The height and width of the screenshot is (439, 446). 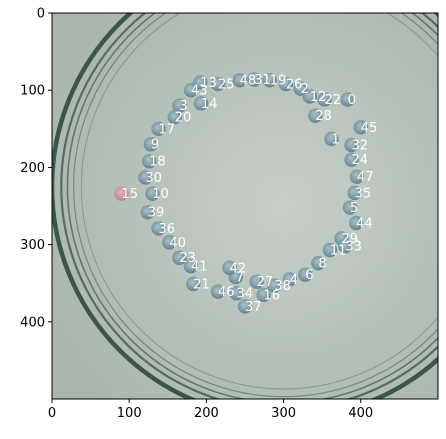 What do you see at coordinates (353, 247) in the screenshot?
I see `spot-label-33: 33` at bounding box center [353, 247].